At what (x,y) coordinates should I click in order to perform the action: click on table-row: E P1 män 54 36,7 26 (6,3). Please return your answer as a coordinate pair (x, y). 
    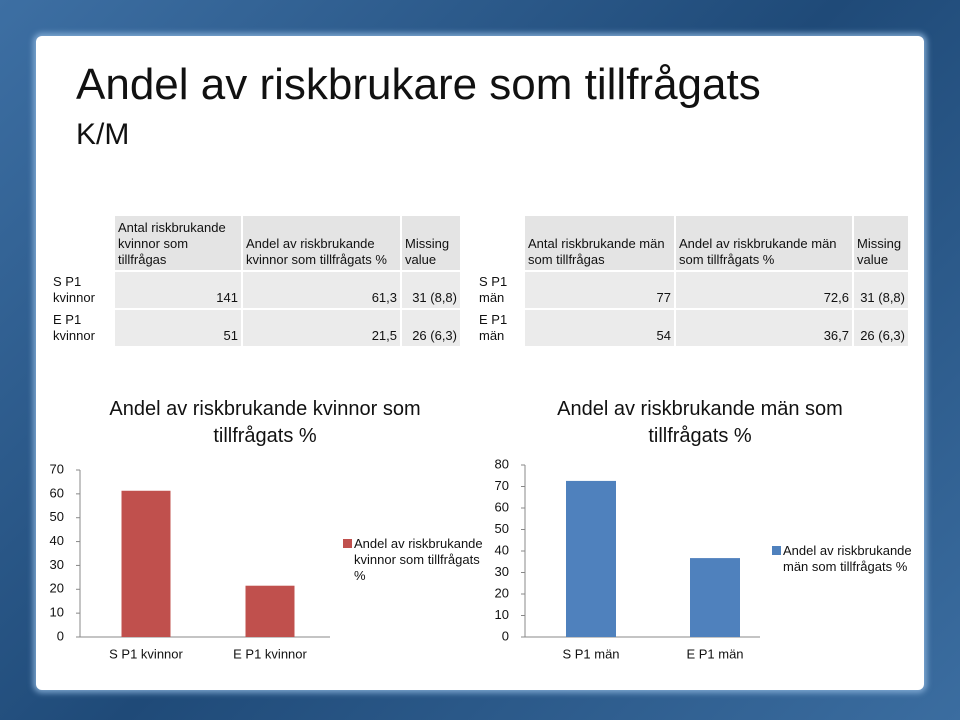
    Looking at the image, I should click on (692, 328).